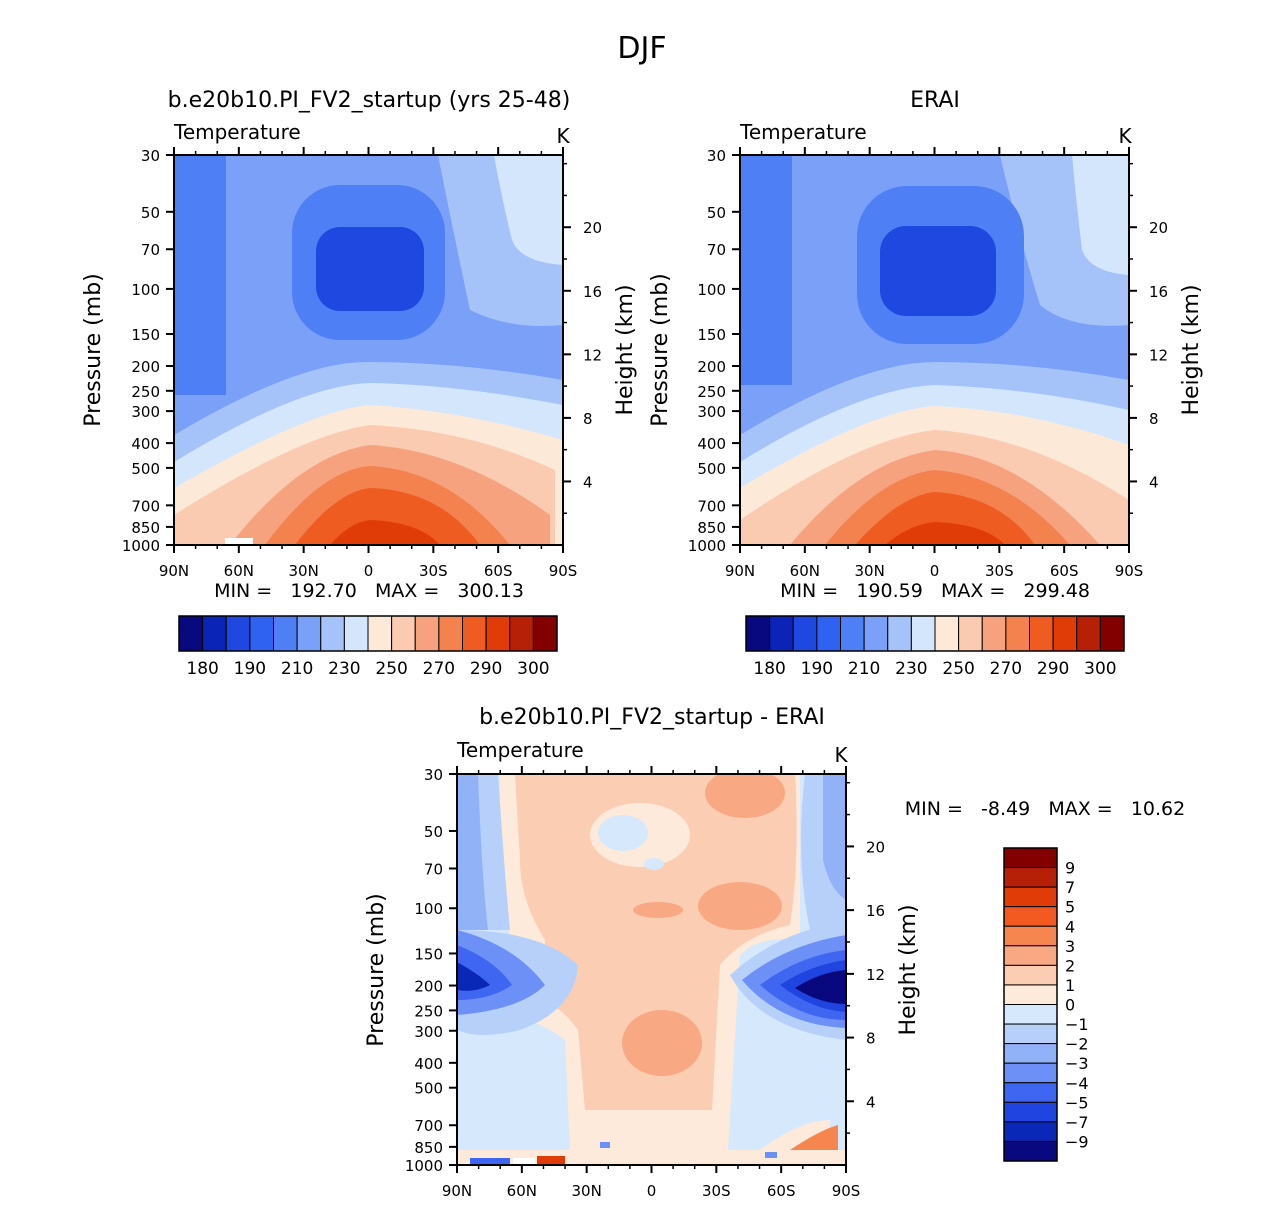 This screenshot has height=1207, width=1285. What do you see at coordinates (1070, 907) in the screenshot?
I see `colorbar-label: 5` at bounding box center [1070, 907].